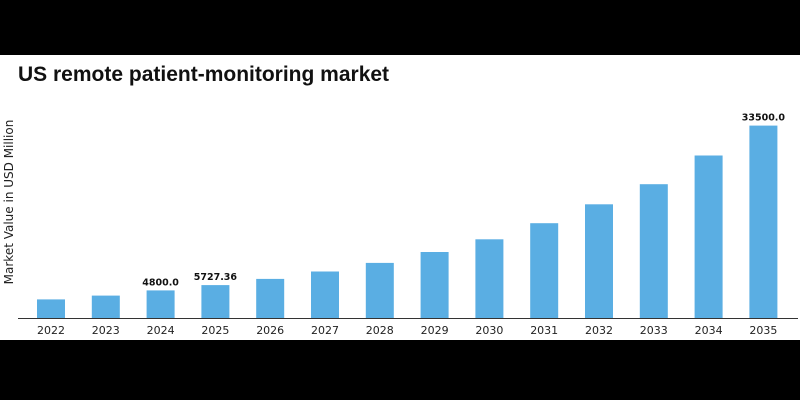 Image resolution: width=800 pixels, height=400 pixels. Describe the element at coordinates (215, 330) in the screenshot. I see `x-tick-label-2025: 2025` at that location.